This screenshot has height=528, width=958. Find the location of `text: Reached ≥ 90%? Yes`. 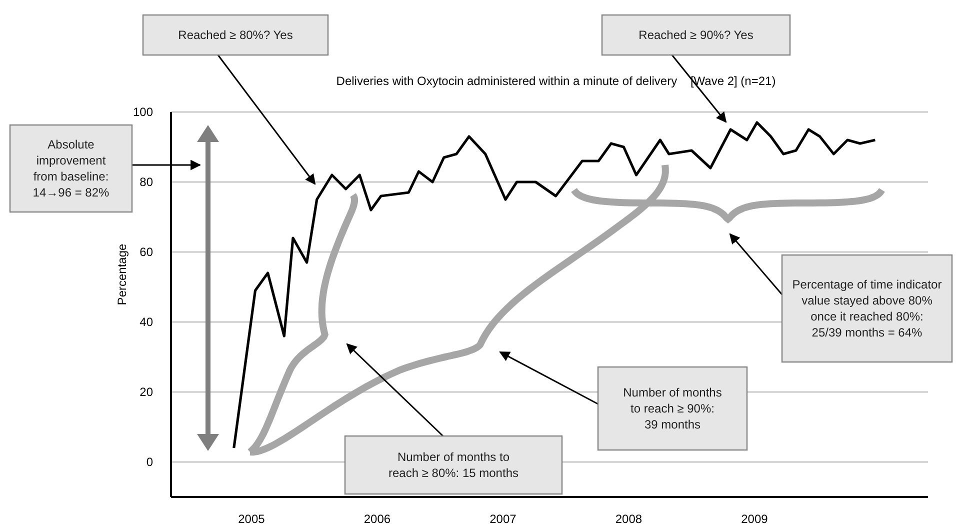

text: Reached ≥ 90%? Yes is located at coordinates (696, 35).